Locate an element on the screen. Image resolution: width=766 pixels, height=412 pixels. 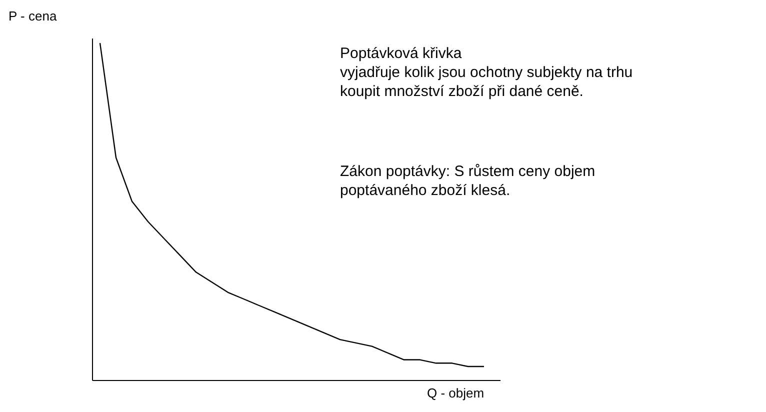
y-axis-title: P - cena is located at coordinates (33, 16).